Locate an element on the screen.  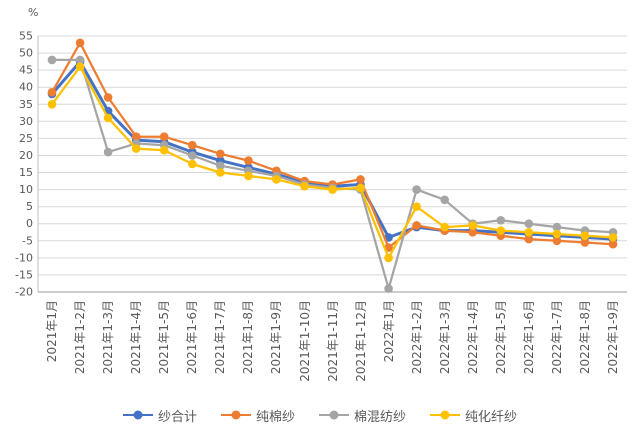
legend-item-3: 纯化纤纱 is located at coordinates (473, 415).